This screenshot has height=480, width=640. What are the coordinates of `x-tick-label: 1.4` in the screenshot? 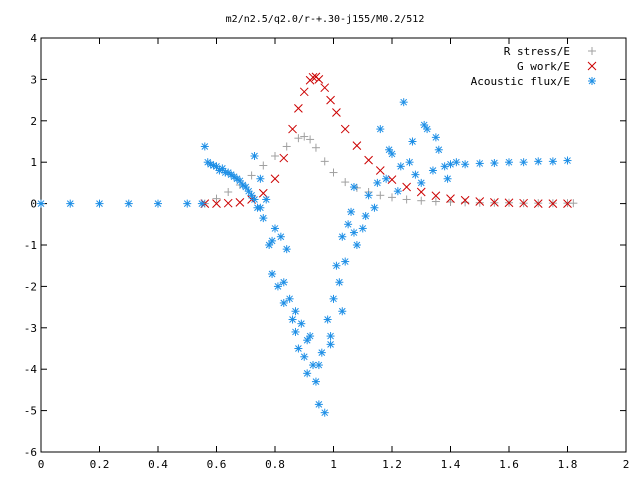 It's located at (451, 464).